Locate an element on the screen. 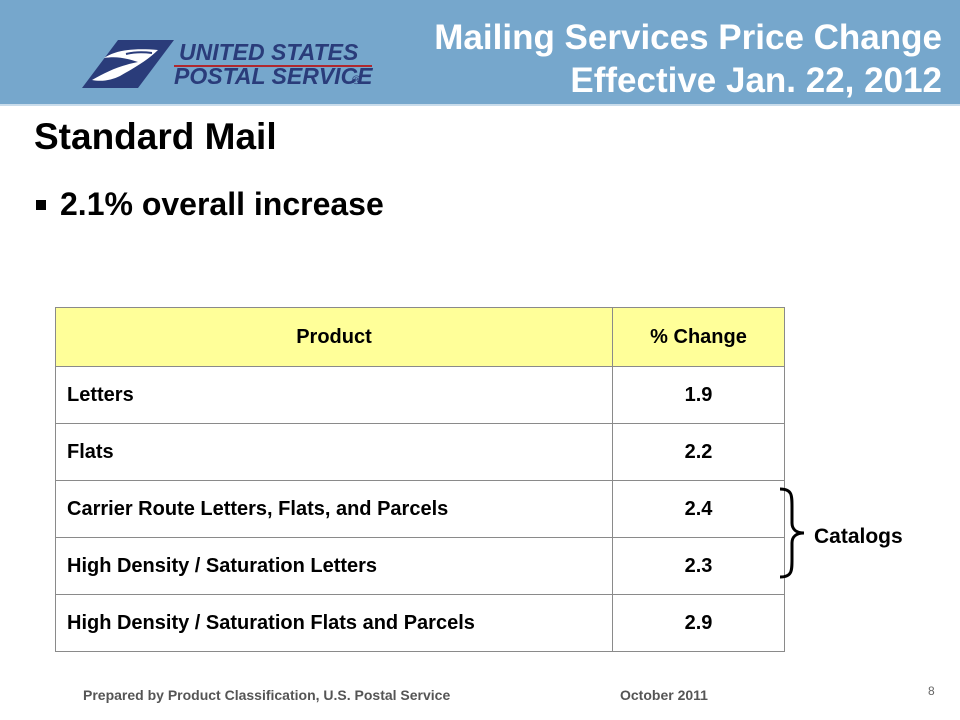  usps-logo: UNITED STATES POSTAL SERVICE ® is located at coordinates (232, 63).